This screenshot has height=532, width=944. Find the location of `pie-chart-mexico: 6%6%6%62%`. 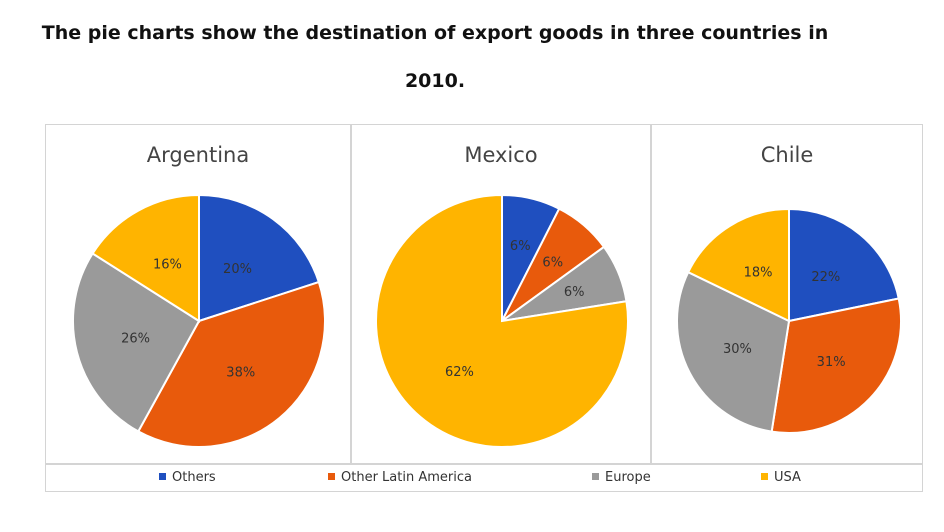

pie-chart-mexico: 6%6%6%62% is located at coordinates (502, 320).